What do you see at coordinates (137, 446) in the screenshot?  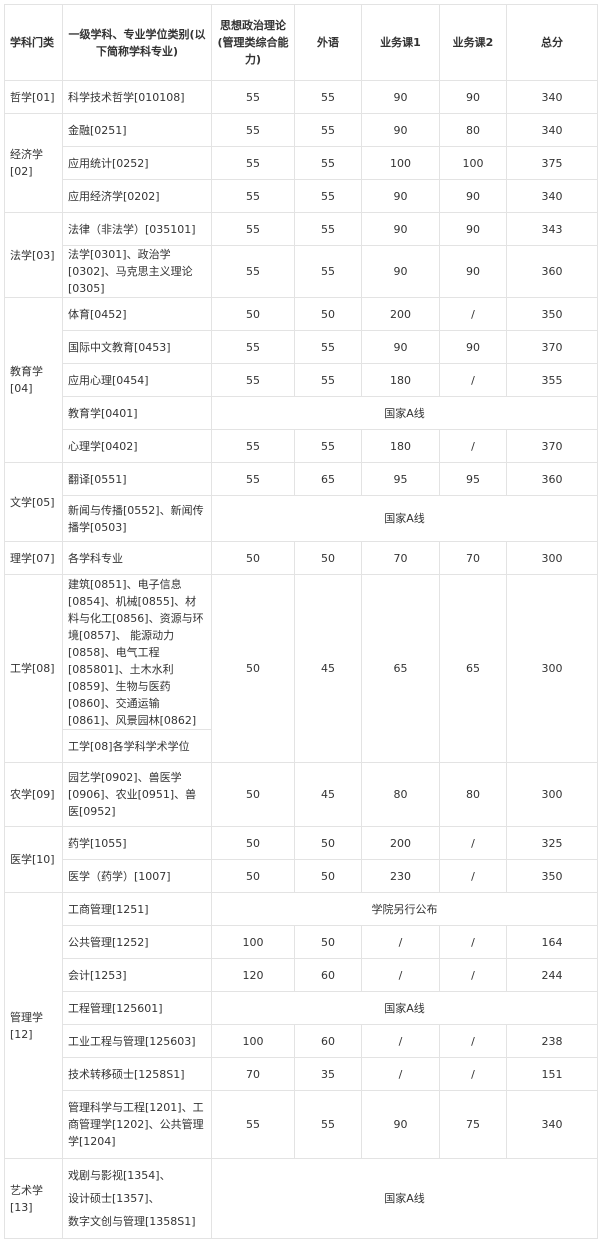 I see `subject-cell: 心理学[0402]` at bounding box center [137, 446].